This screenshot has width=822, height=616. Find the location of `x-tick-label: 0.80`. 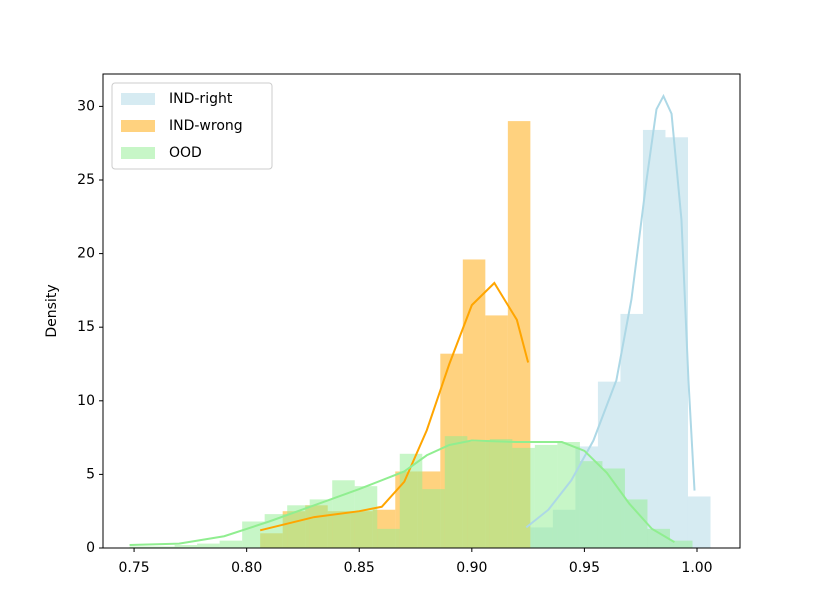

x-tick-label: 0.80 is located at coordinates (246, 568).